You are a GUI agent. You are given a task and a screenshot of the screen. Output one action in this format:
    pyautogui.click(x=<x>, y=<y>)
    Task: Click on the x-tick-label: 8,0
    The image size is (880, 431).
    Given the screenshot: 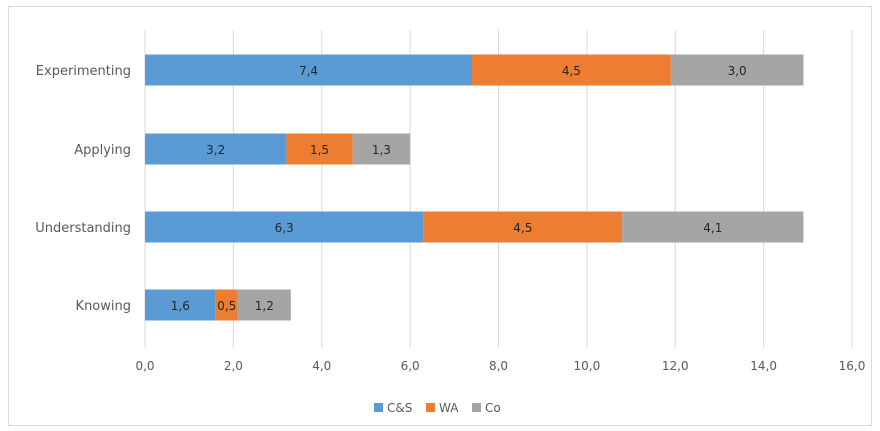 What is the action you would take?
    pyautogui.click(x=498, y=366)
    